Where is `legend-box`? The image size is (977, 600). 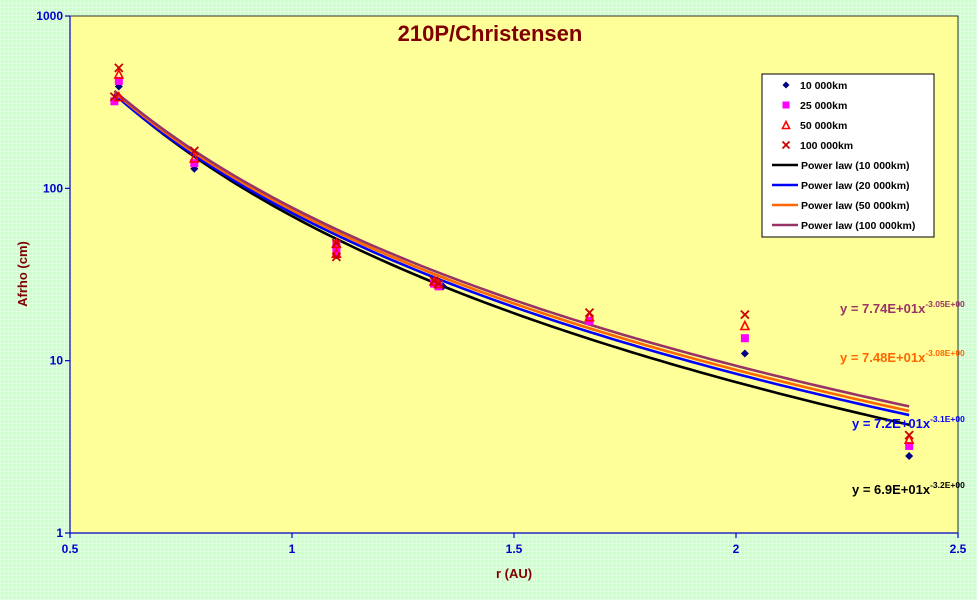
legend-box is located at coordinates (848, 155).